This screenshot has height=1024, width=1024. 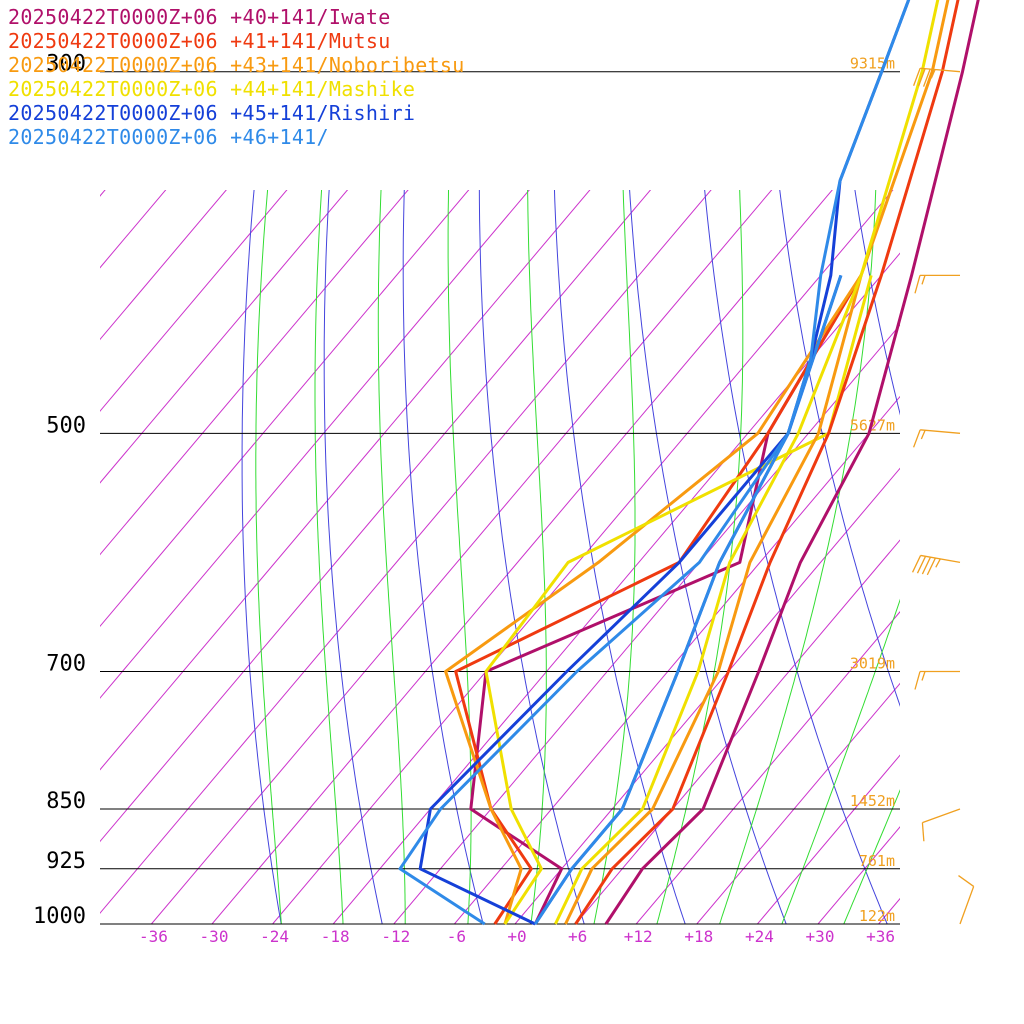 I want to click on pressure-tick-label: 850, so click(x=66, y=801).